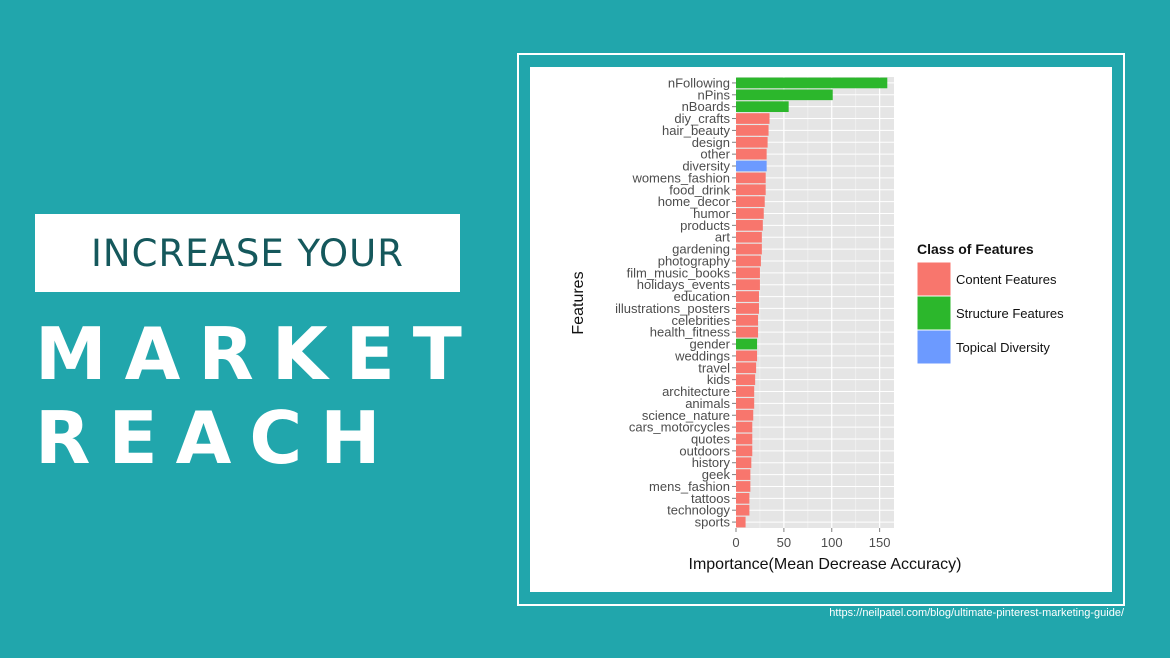  I want to click on legend-label-structure: Structure Features, so click(1010, 313).